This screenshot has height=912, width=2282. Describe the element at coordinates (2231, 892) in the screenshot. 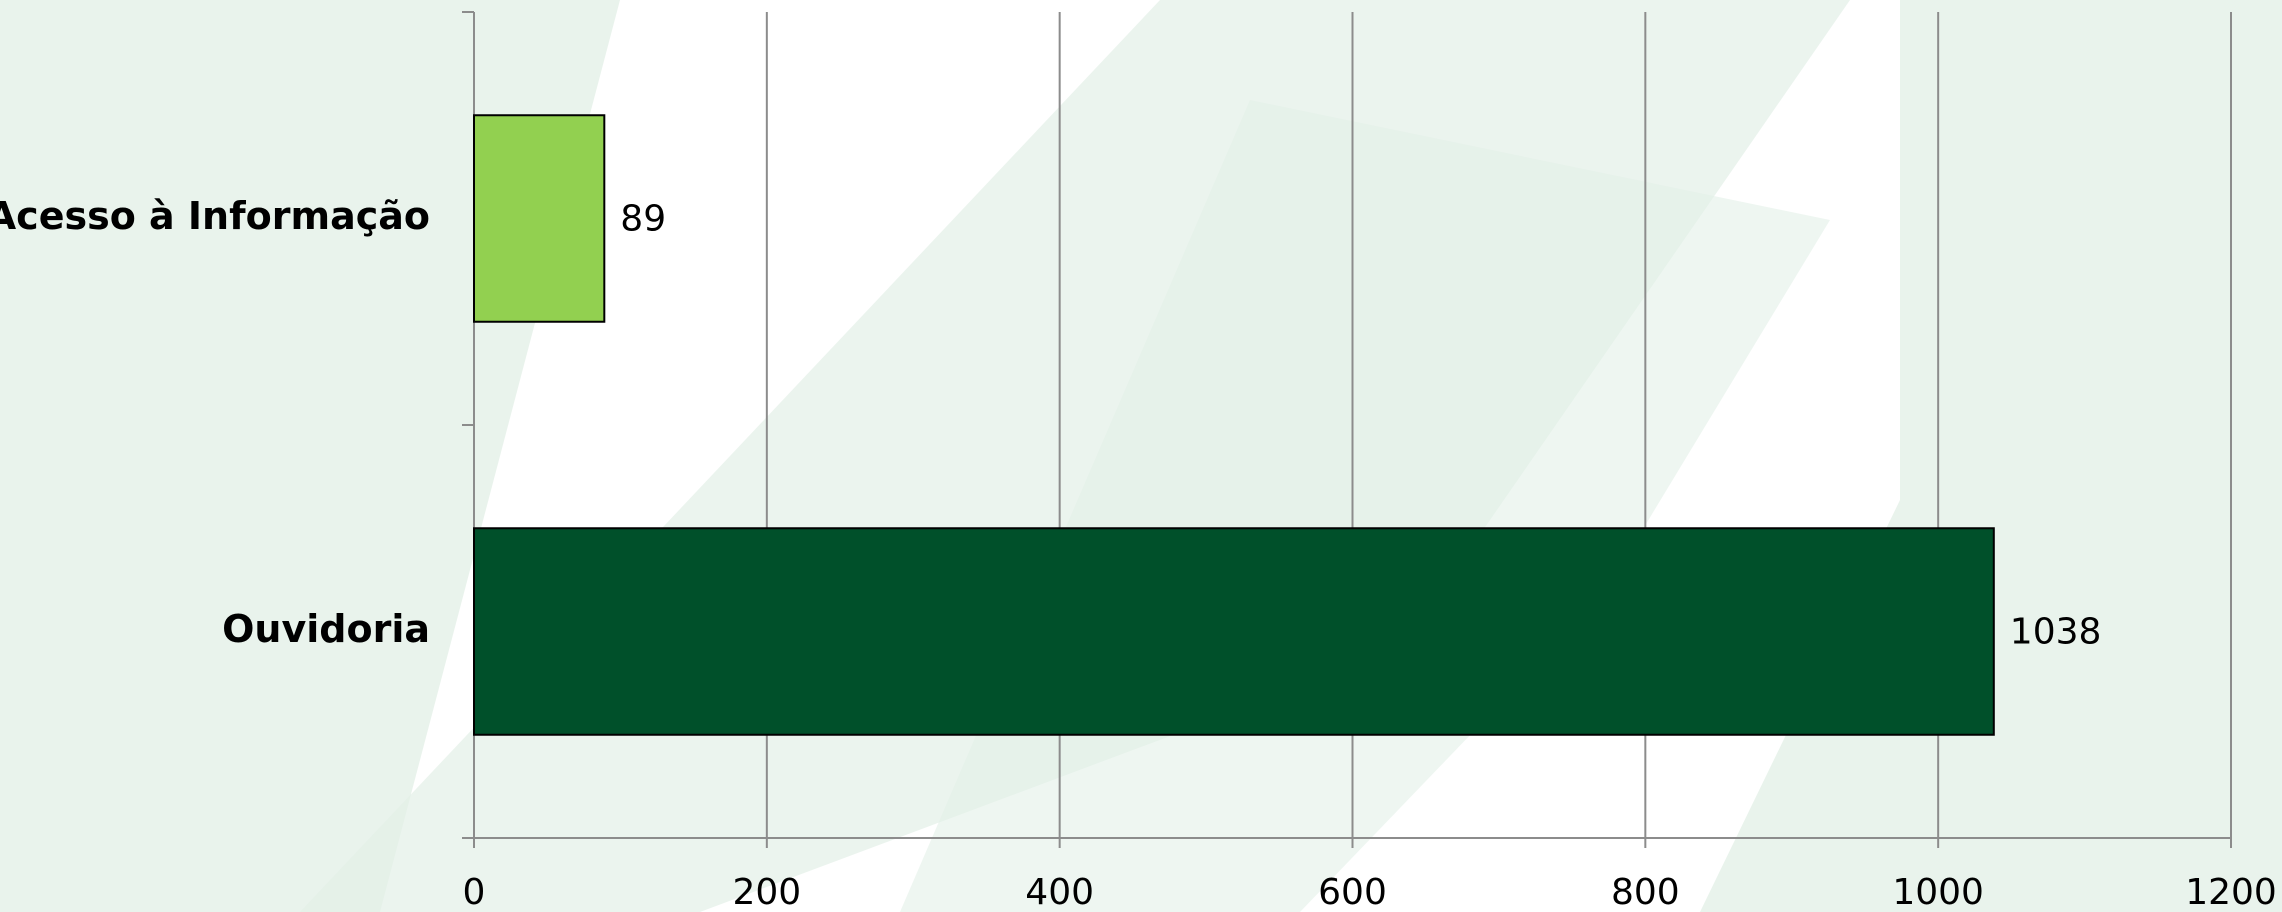

I see `x-tick-label: 1200` at that location.